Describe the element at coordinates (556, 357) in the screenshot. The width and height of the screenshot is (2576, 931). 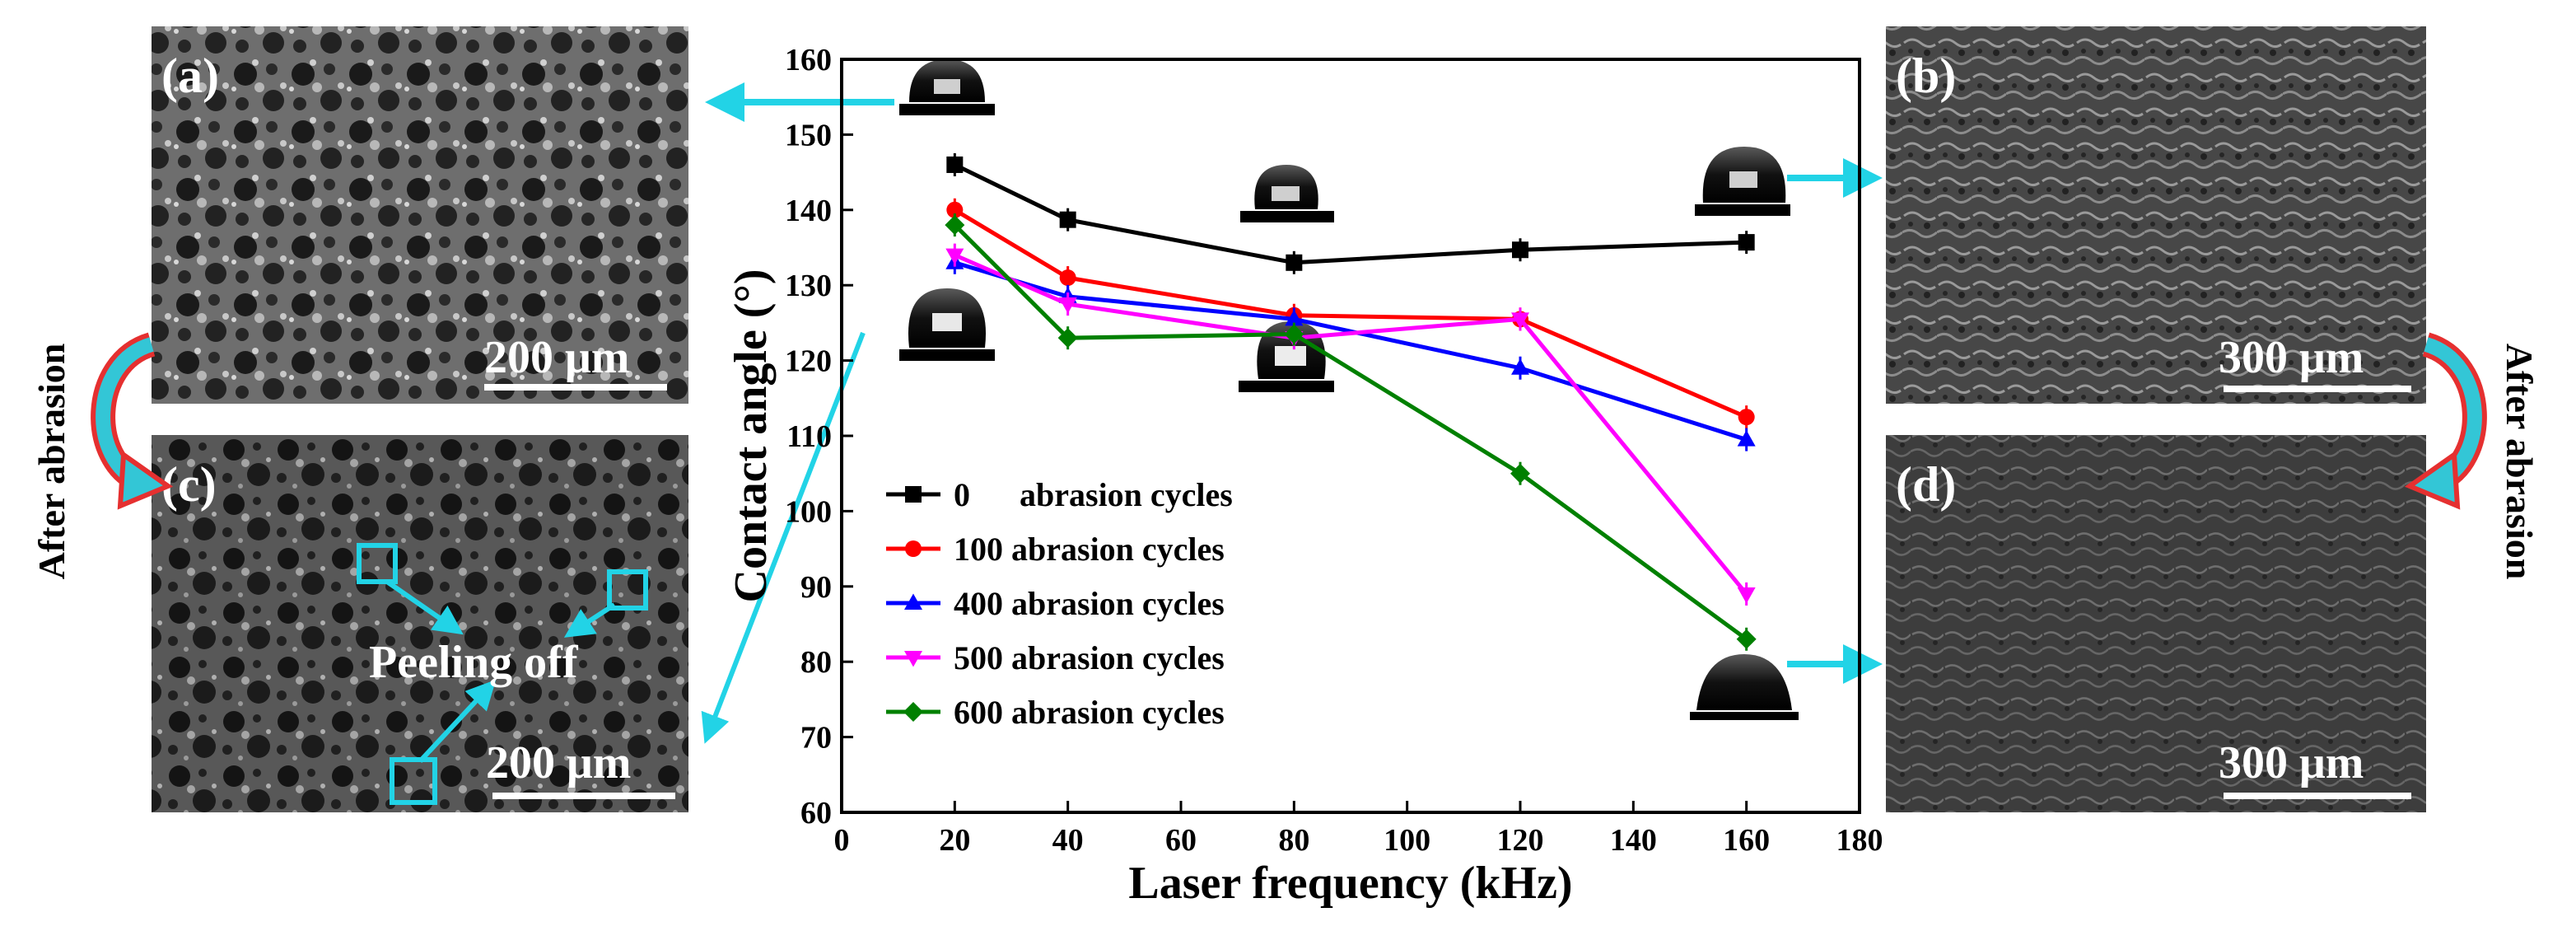
I see `panel-a-scale-text: 200 μm` at that location.